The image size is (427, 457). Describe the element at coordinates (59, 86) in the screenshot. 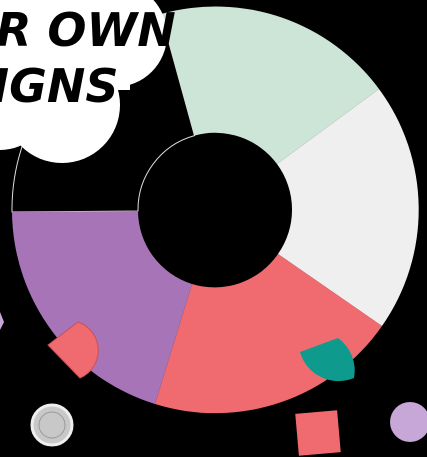

I see `cloud-text: IGNS` at that location.